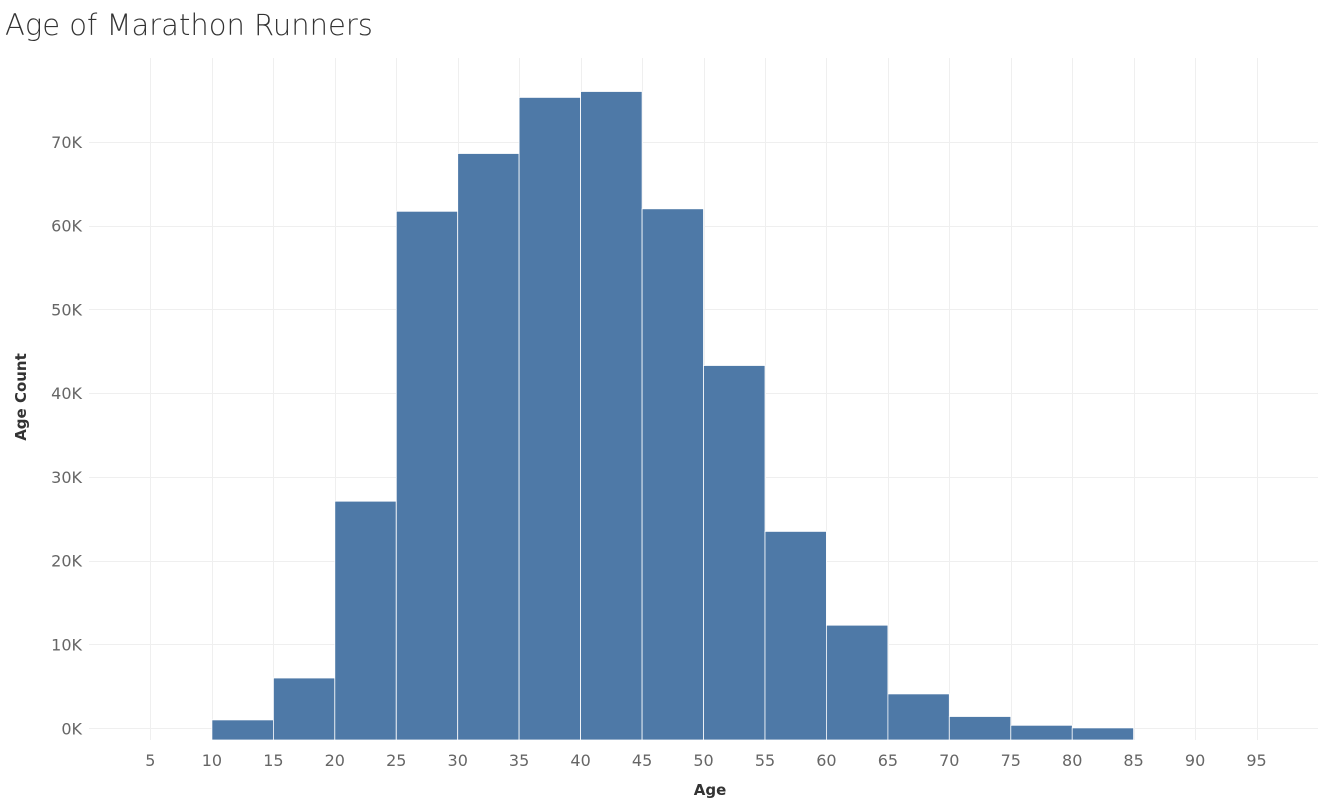 The width and height of the screenshot is (1331, 810). Describe the element at coordinates (66, 477) in the screenshot. I see `y-tick-label: 30K` at that location.